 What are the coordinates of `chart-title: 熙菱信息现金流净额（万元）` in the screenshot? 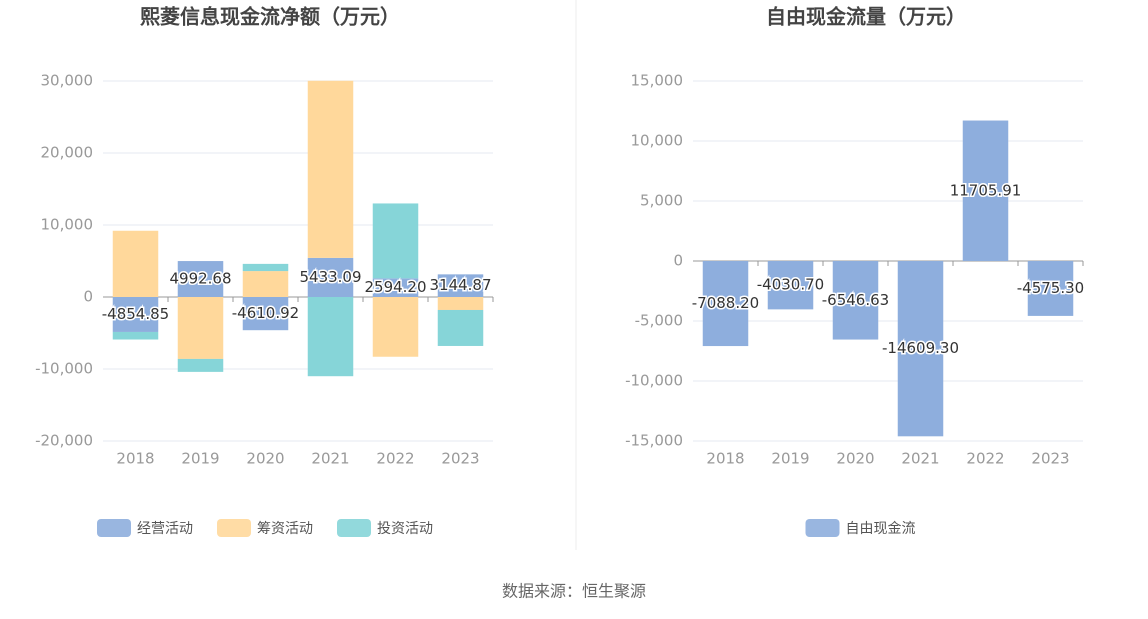 It's located at (270, 17).